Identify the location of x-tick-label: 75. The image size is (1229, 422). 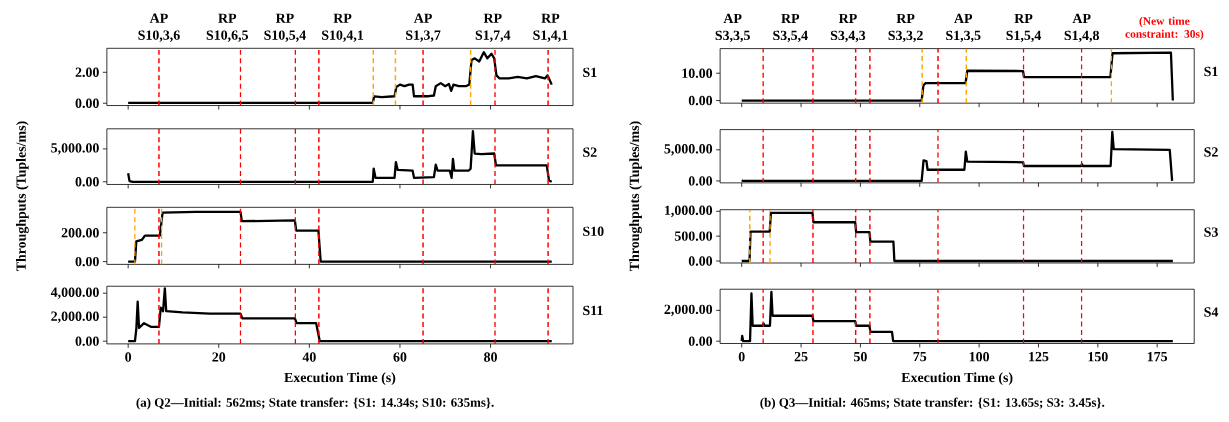
(920, 356).